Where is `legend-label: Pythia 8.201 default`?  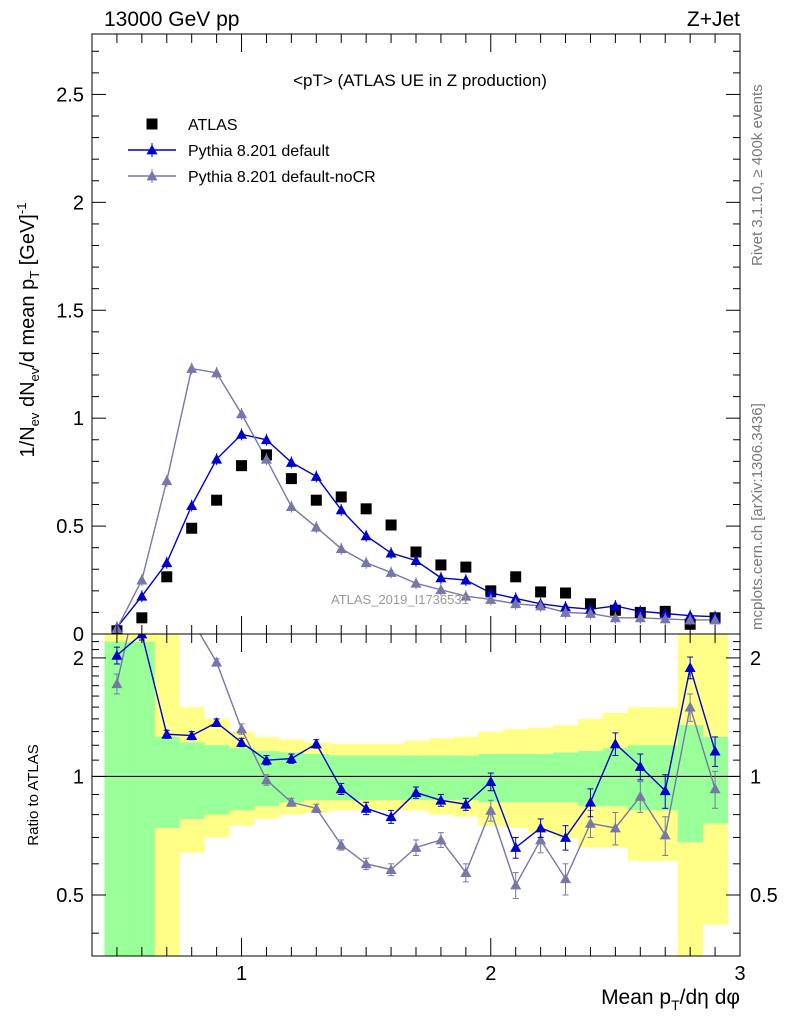
legend-label: Pythia 8.201 default is located at coordinates (259, 151).